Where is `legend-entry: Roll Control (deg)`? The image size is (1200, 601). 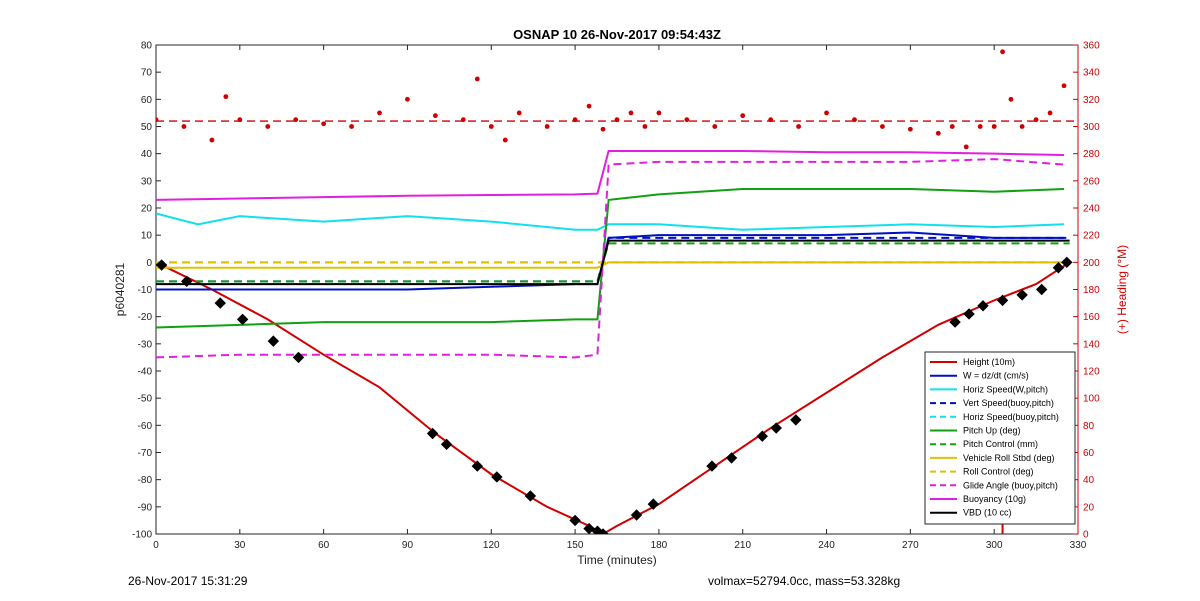 legend-entry: Roll Control (deg) is located at coordinates (998, 472).